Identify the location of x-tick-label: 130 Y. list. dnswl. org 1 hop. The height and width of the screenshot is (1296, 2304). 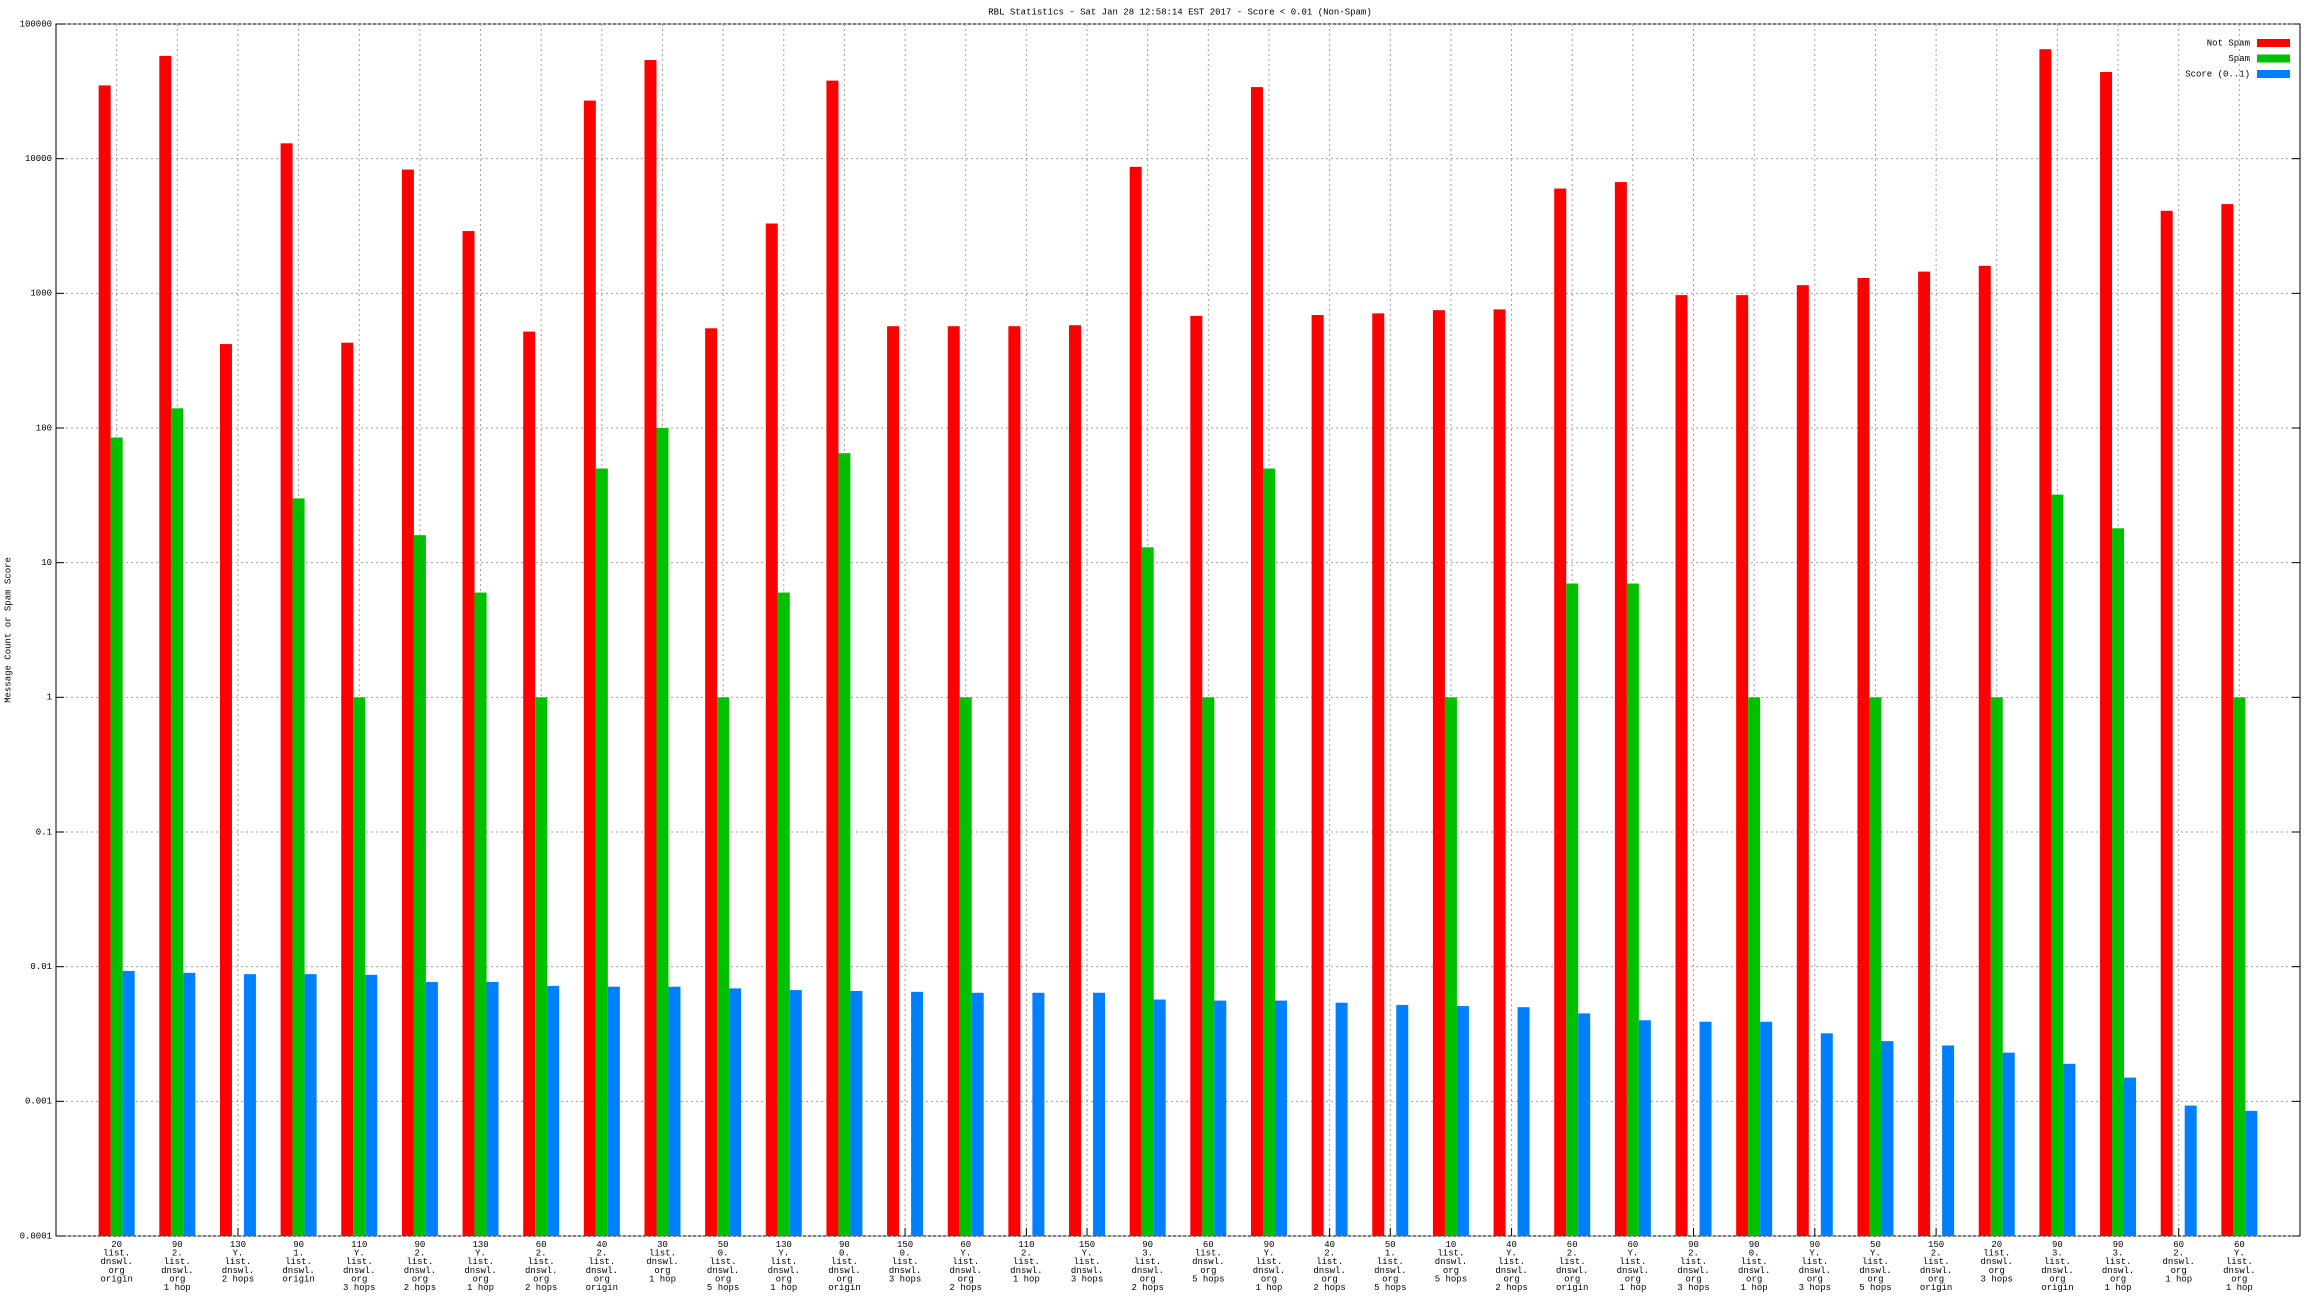
(480, 1266).